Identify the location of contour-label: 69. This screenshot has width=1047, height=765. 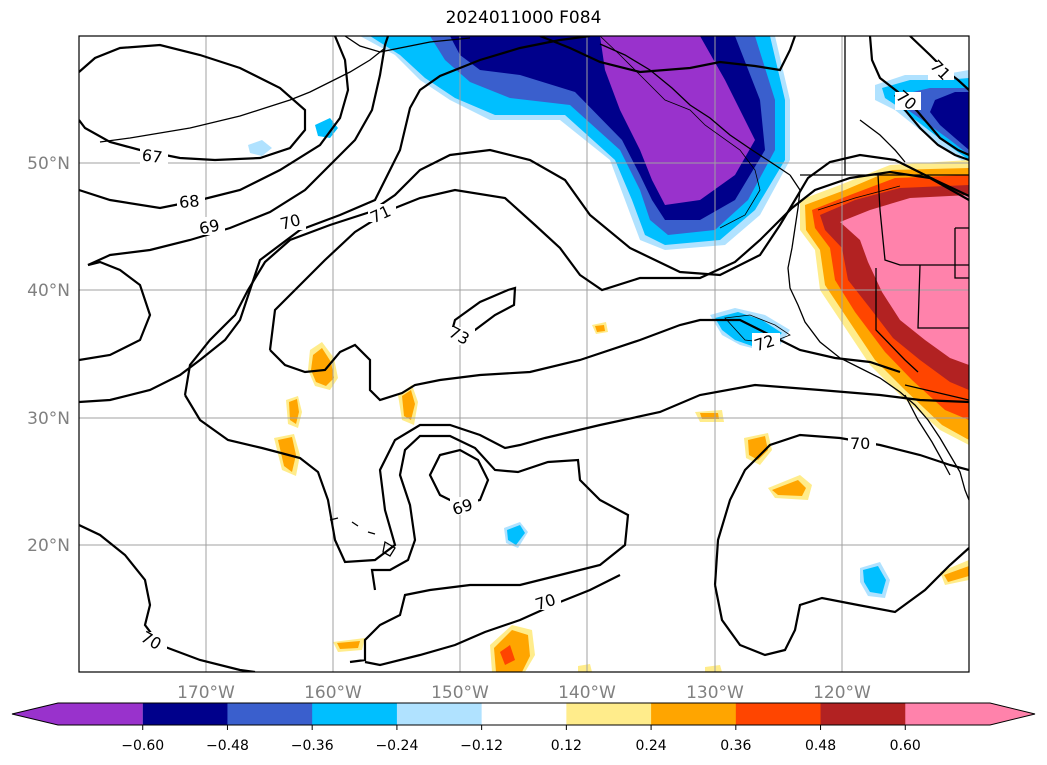
(209, 226).